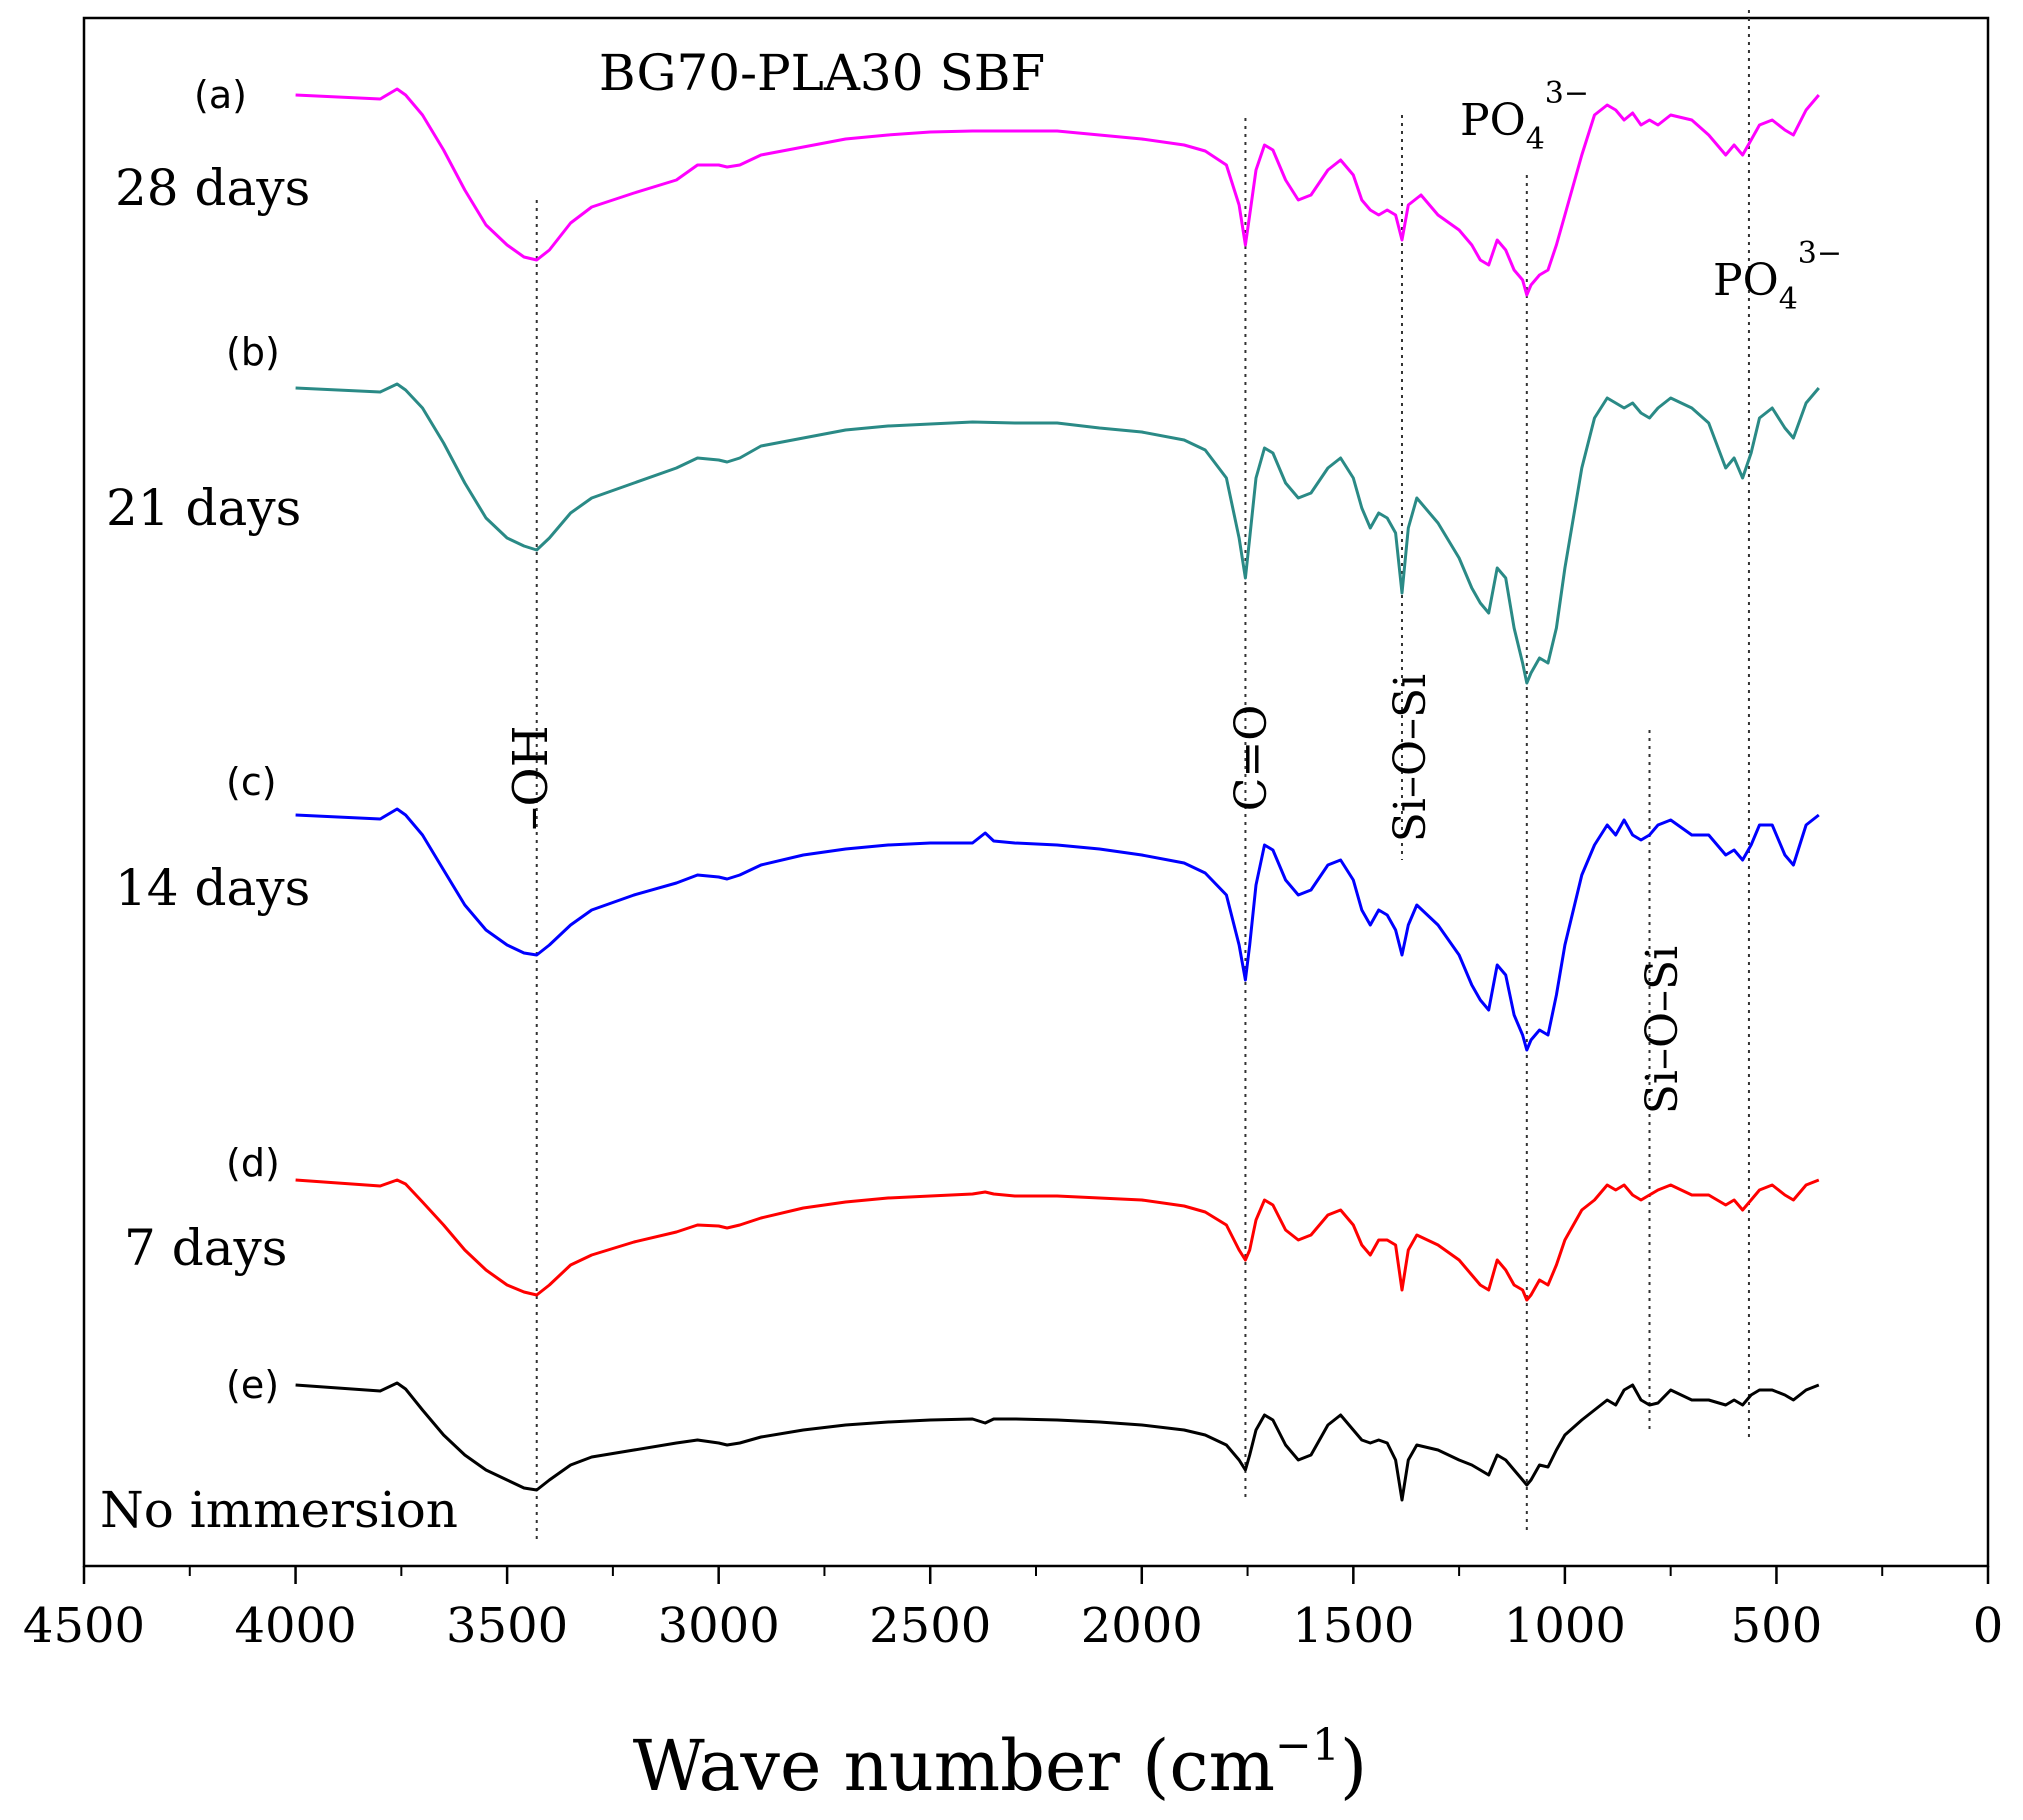  Describe the element at coordinates (295, 1626) in the screenshot. I see `x-tick-label-4000: 4000` at that location.